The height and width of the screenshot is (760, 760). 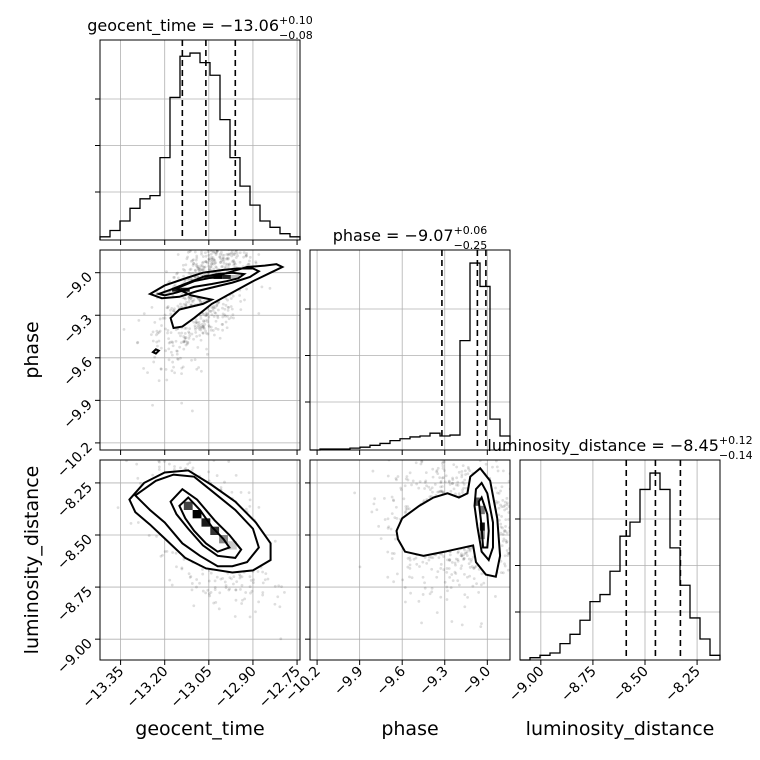 What do you see at coordinates (736, 440) in the screenshot?
I see `title-plus: +0.12` at bounding box center [736, 440].